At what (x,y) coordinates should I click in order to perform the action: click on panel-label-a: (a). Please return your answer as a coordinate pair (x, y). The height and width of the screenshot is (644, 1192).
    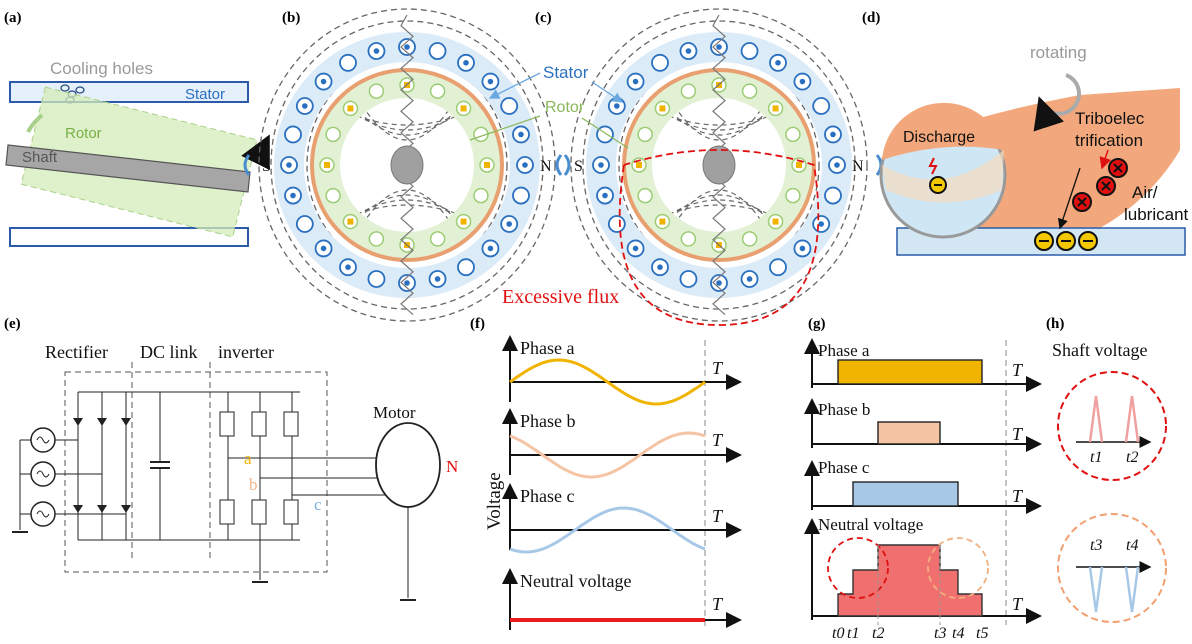
    Looking at the image, I should click on (13, 18).